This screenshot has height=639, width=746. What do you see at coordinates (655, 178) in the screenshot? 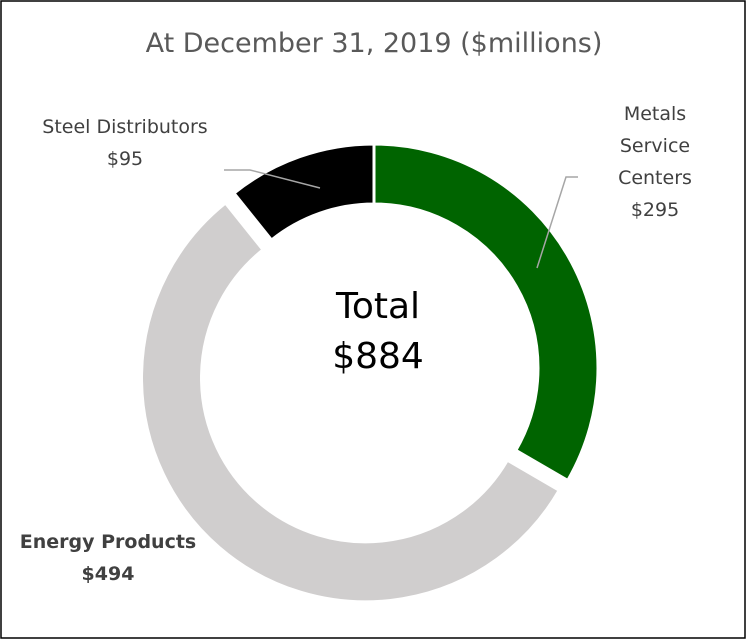
I see `label-line: Centers` at bounding box center [655, 178].